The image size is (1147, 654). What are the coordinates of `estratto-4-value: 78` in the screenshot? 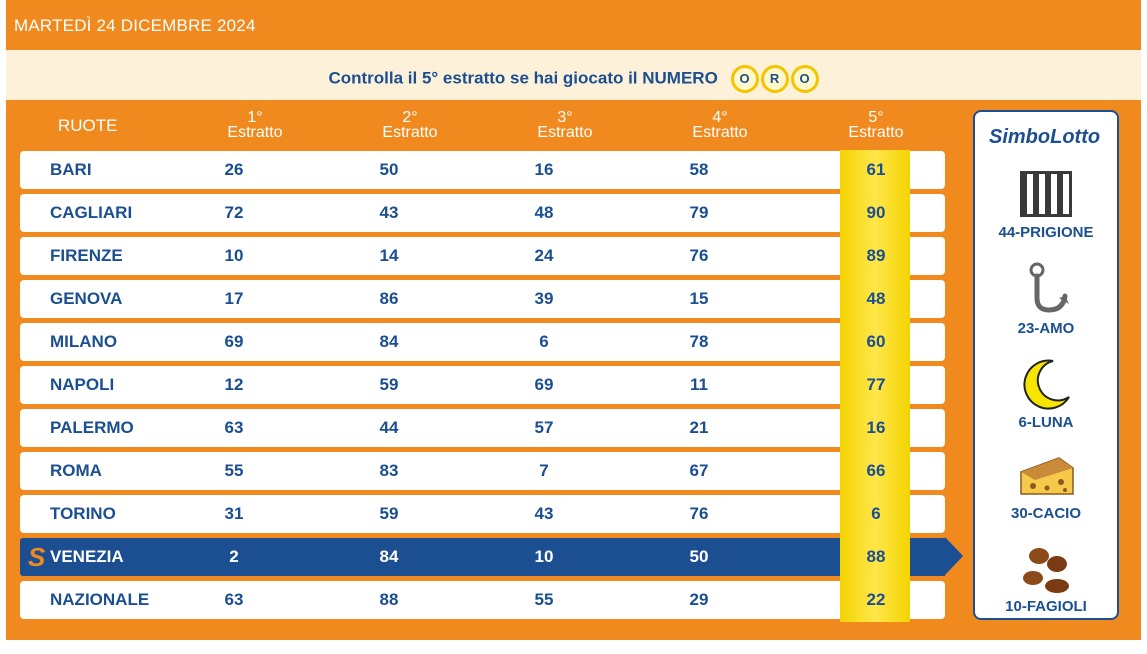 It's located at (699, 341).